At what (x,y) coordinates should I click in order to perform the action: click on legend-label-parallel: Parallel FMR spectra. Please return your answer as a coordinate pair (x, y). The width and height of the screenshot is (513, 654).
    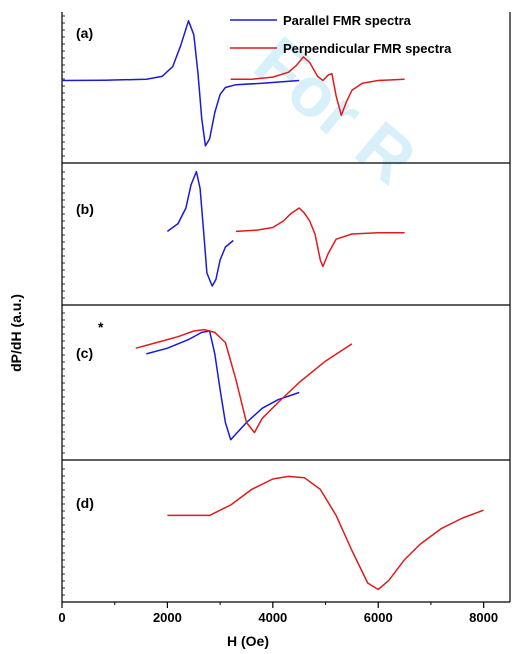
    Looking at the image, I should click on (347, 20).